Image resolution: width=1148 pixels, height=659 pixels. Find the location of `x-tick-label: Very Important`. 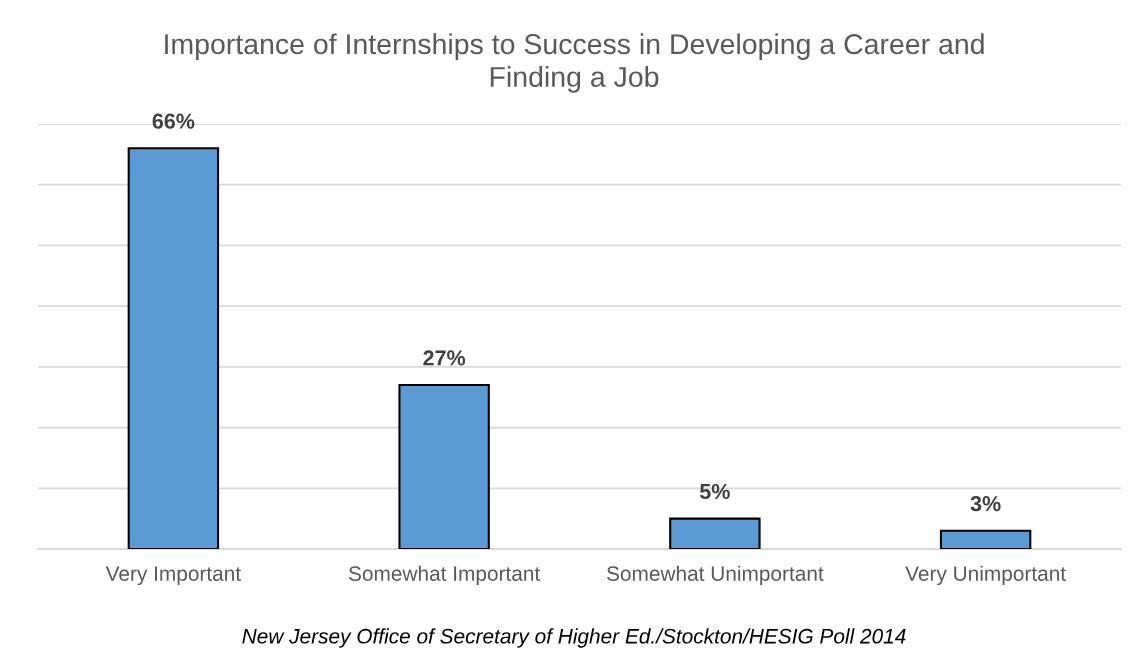

x-tick-label: Very Important is located at coordinates (173, 576).